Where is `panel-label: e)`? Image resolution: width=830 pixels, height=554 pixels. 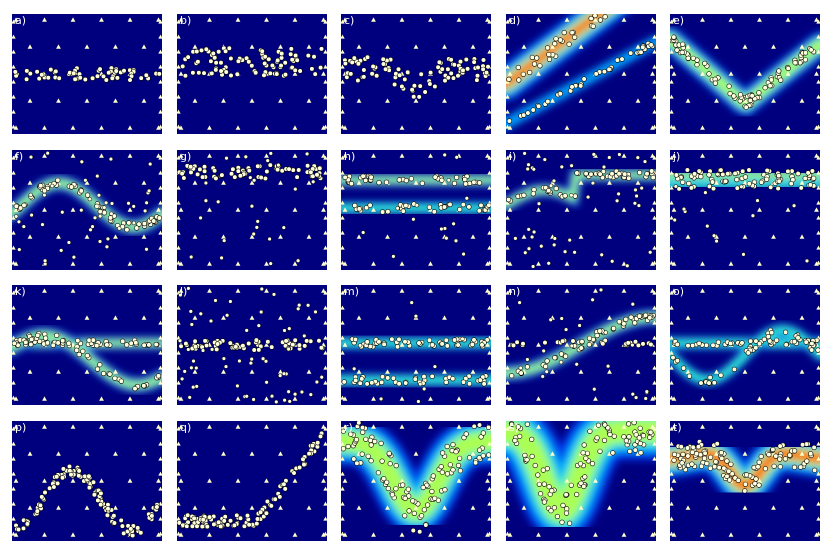 panel-label: e) is located at coordinates (679, 20).